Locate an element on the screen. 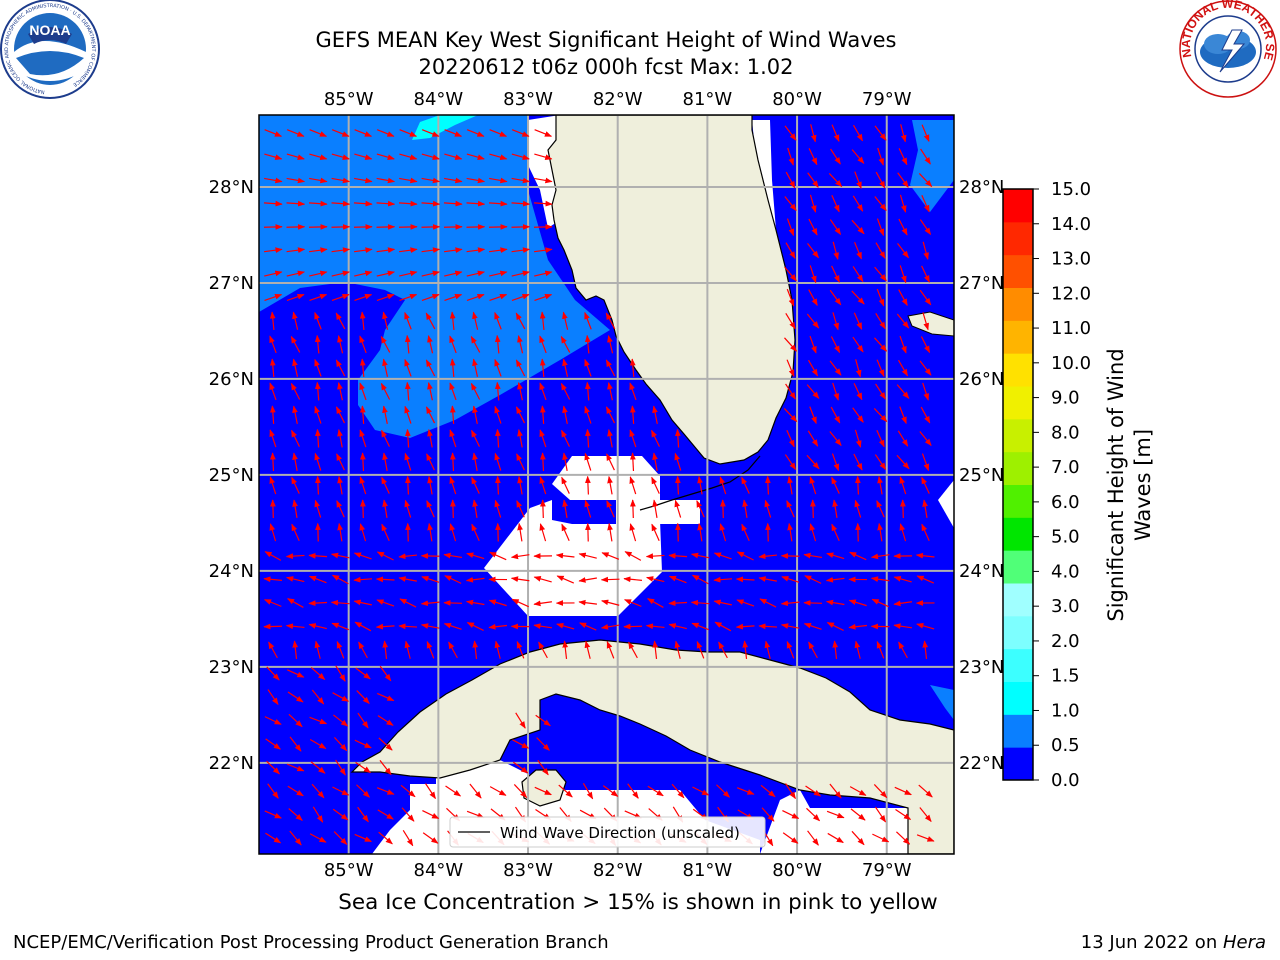 Image resolution: width=1280 pixels, height=960 pixels. colorbar-tick-label: 4.0 is located at coordinates (1065, 571).